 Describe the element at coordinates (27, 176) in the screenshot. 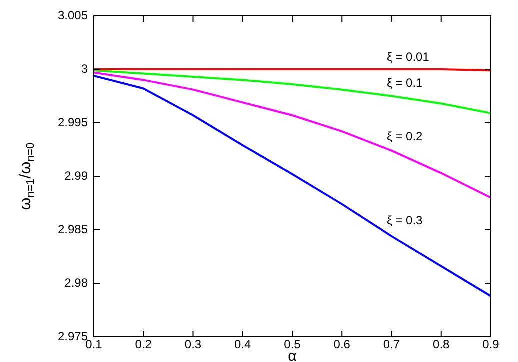

I see `y-axis-title: ωn=1/ωn=0` at that location.